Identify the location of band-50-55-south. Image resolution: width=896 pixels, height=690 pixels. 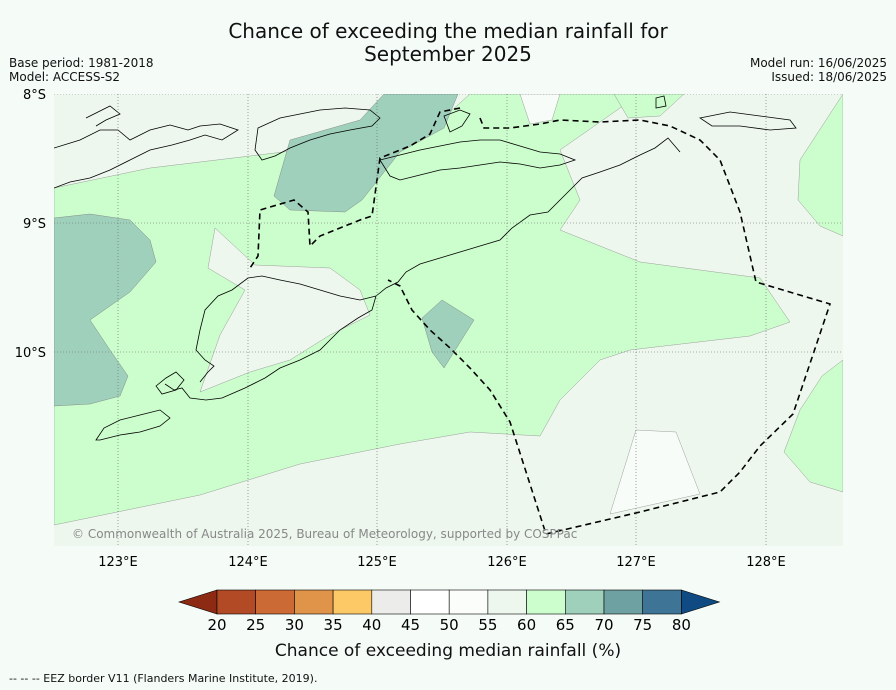
(655, 472).